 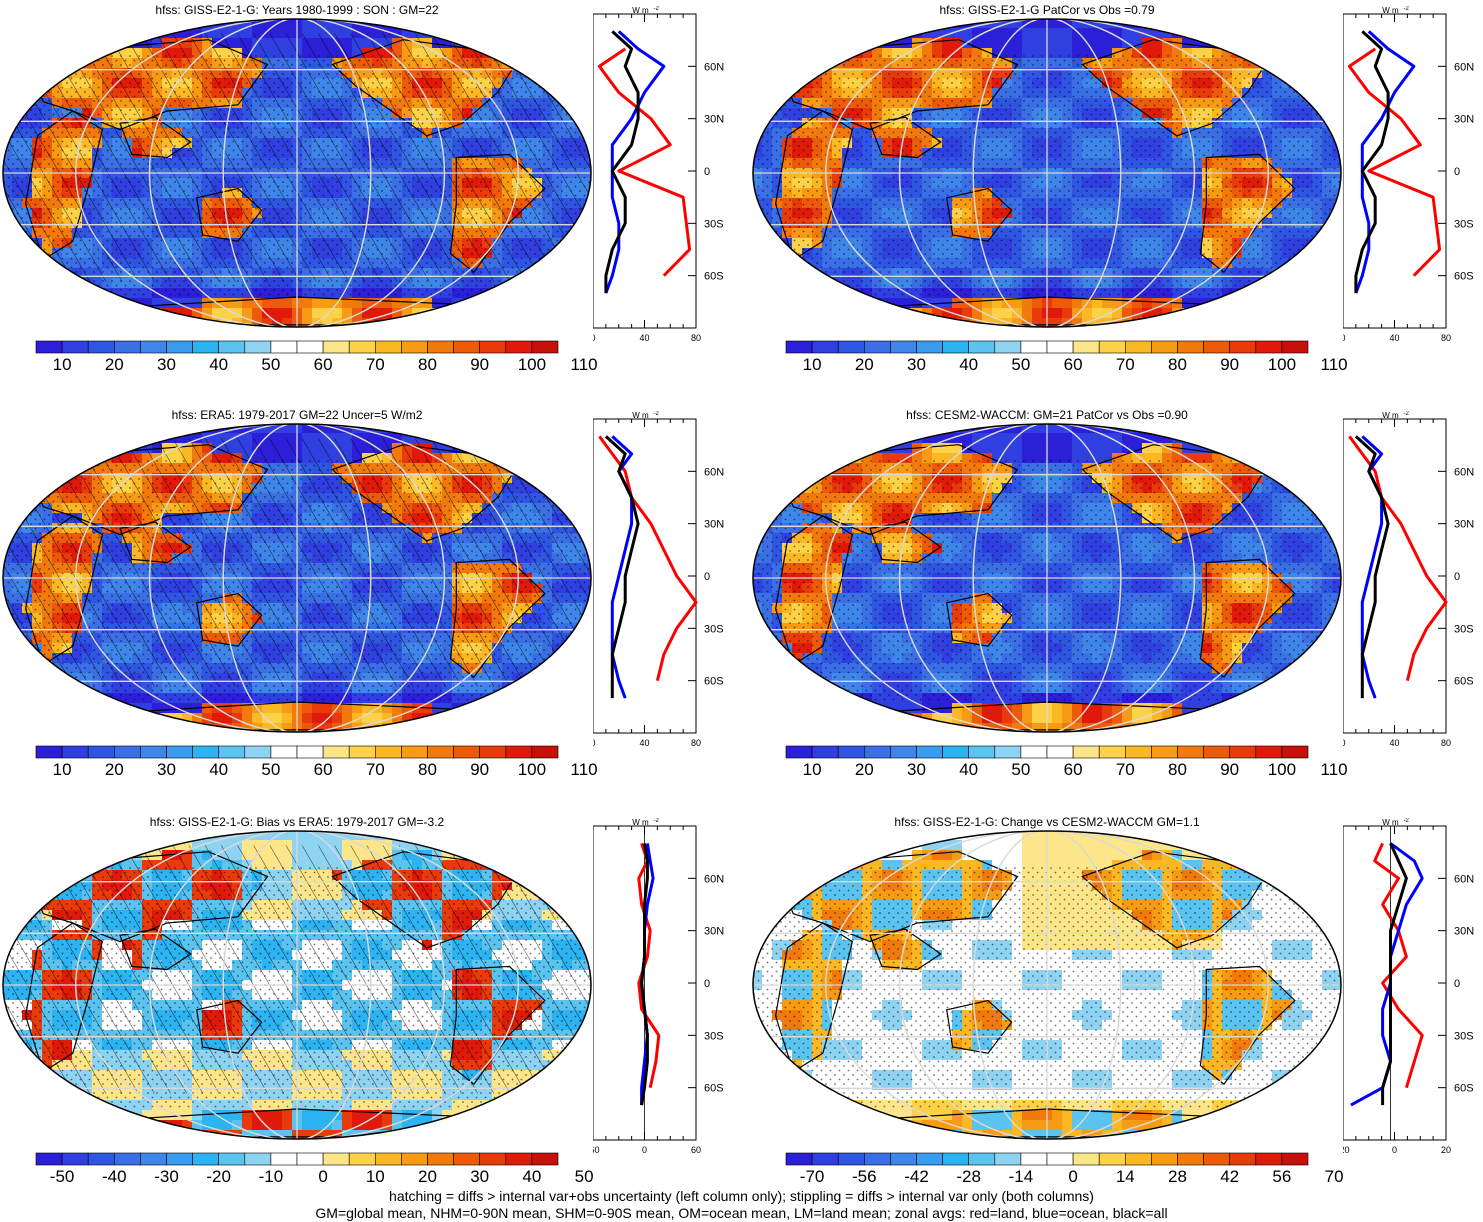 I want to click on colorbar-tick-label: 28, so click(x=1177, y=1177).